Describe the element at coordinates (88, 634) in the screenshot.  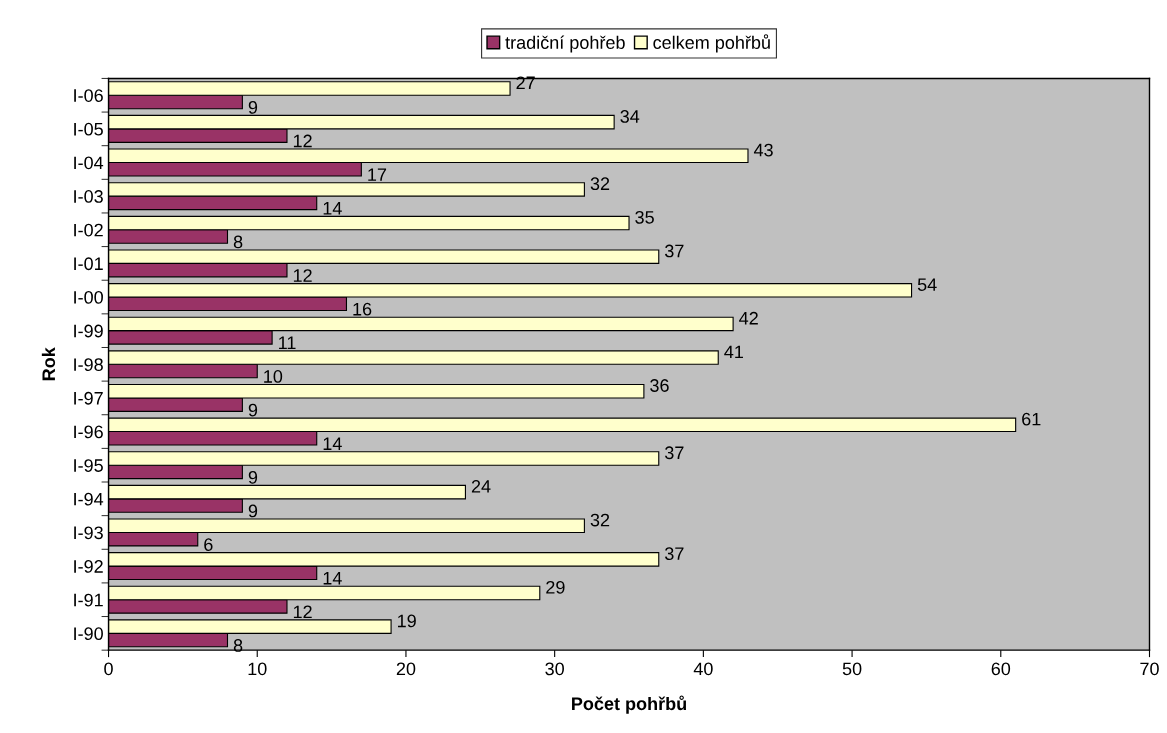
I see `y-tick-label: I-90` at that location.